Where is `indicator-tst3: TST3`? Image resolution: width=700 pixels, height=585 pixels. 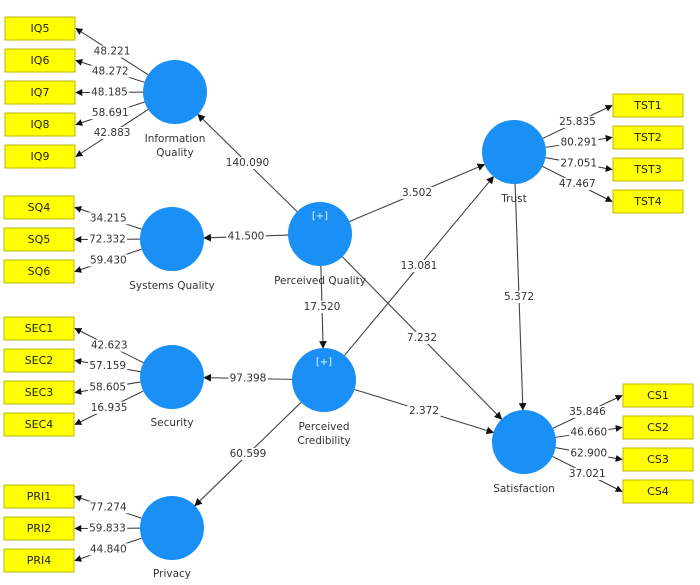 indicator-tst3: TST3 is located at coordinates (648, 169).